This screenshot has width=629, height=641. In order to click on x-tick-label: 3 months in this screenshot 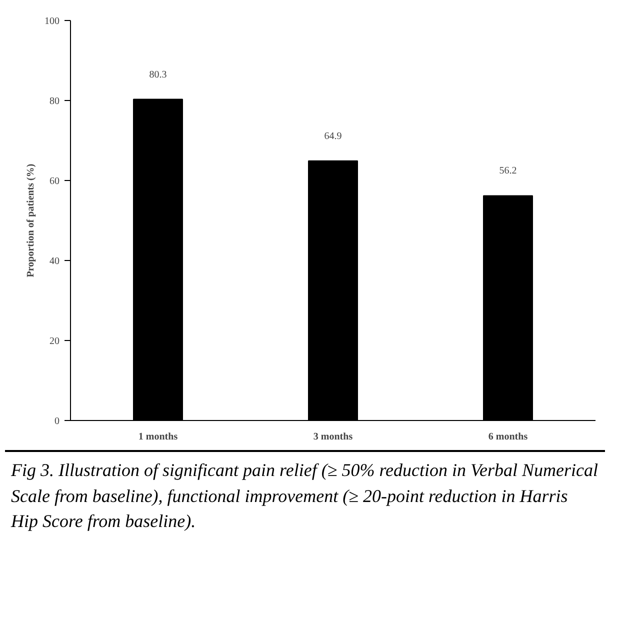, I will do `click(333, 437)`.